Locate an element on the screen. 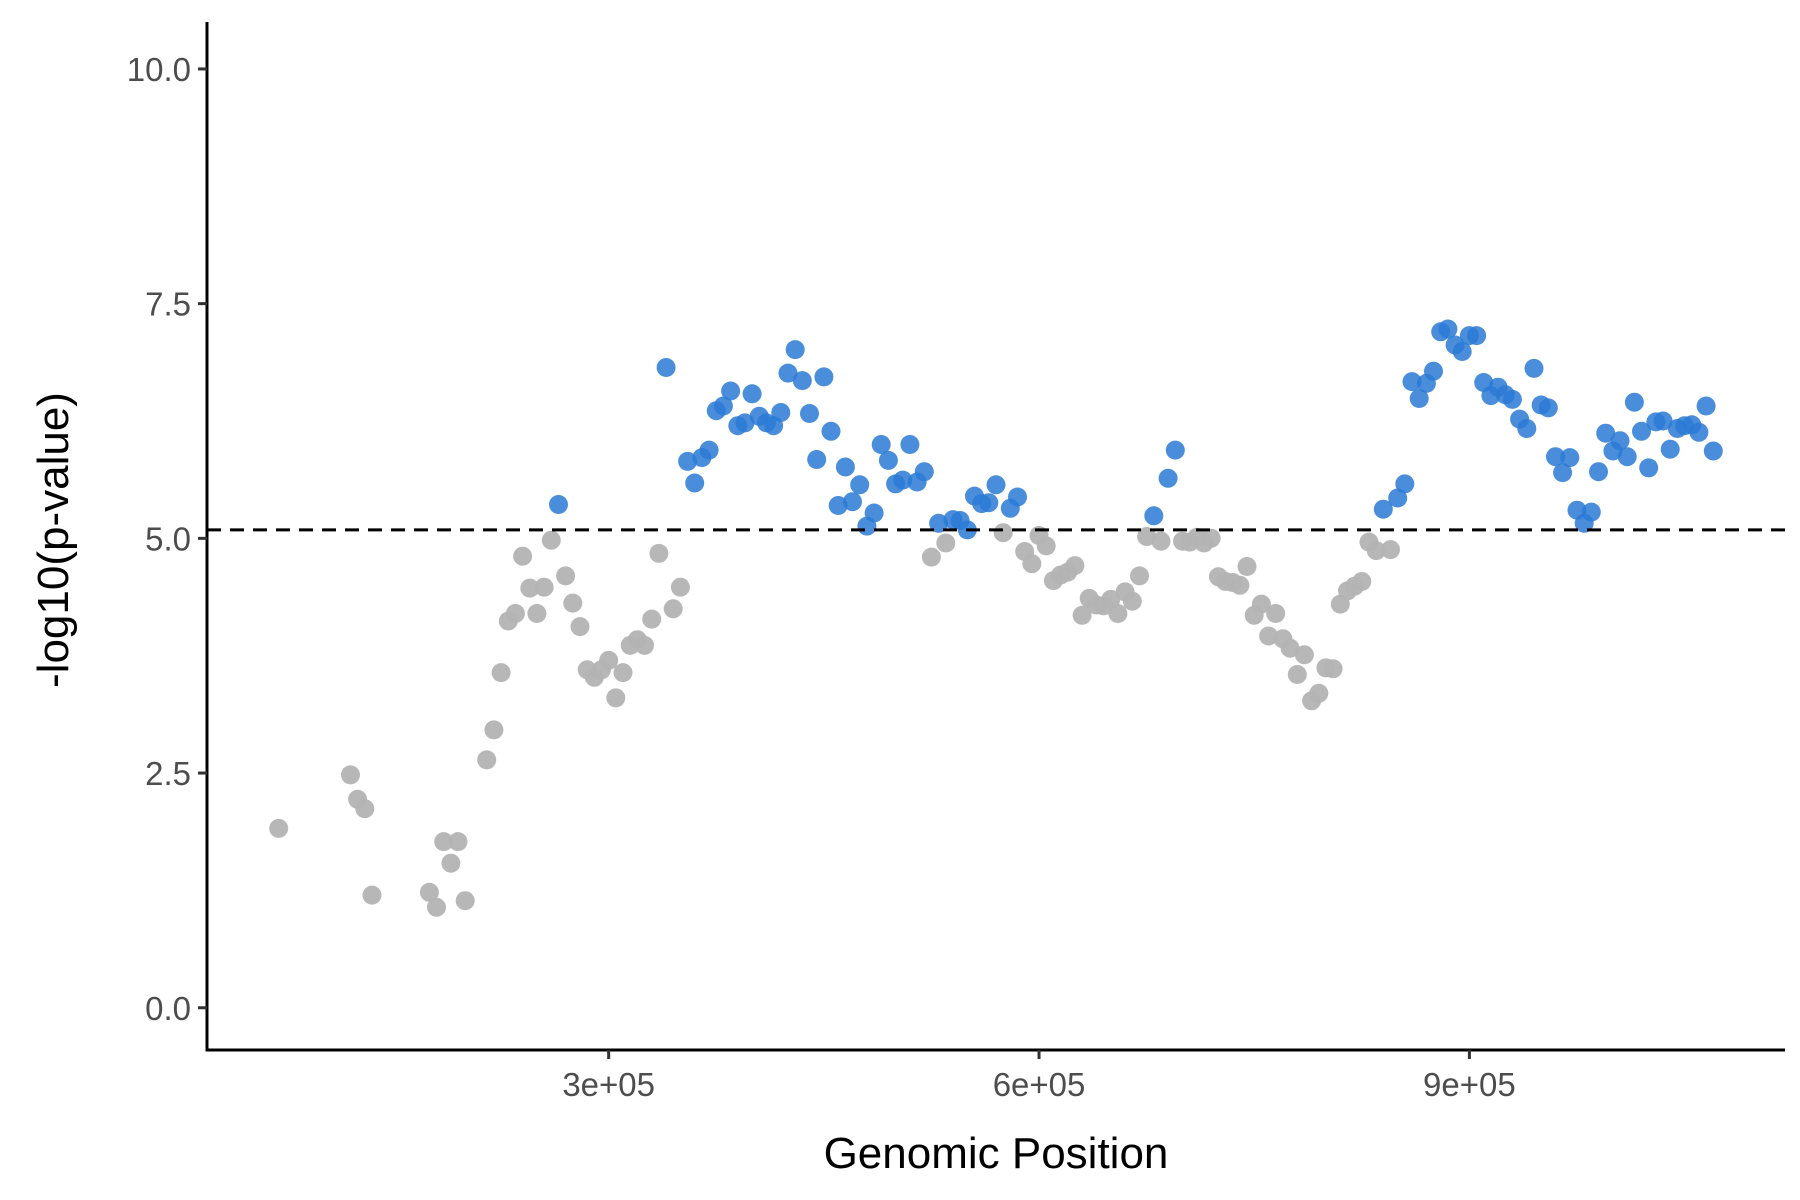  x-axis-ticks: 3e+05 6e+05 9e+05 is located at coordinates (1039, 1076).